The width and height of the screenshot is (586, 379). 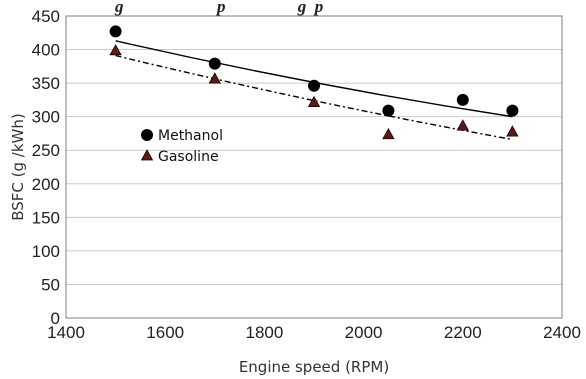 I want to click on methanol-point-1900, so click(x=314, y=85).